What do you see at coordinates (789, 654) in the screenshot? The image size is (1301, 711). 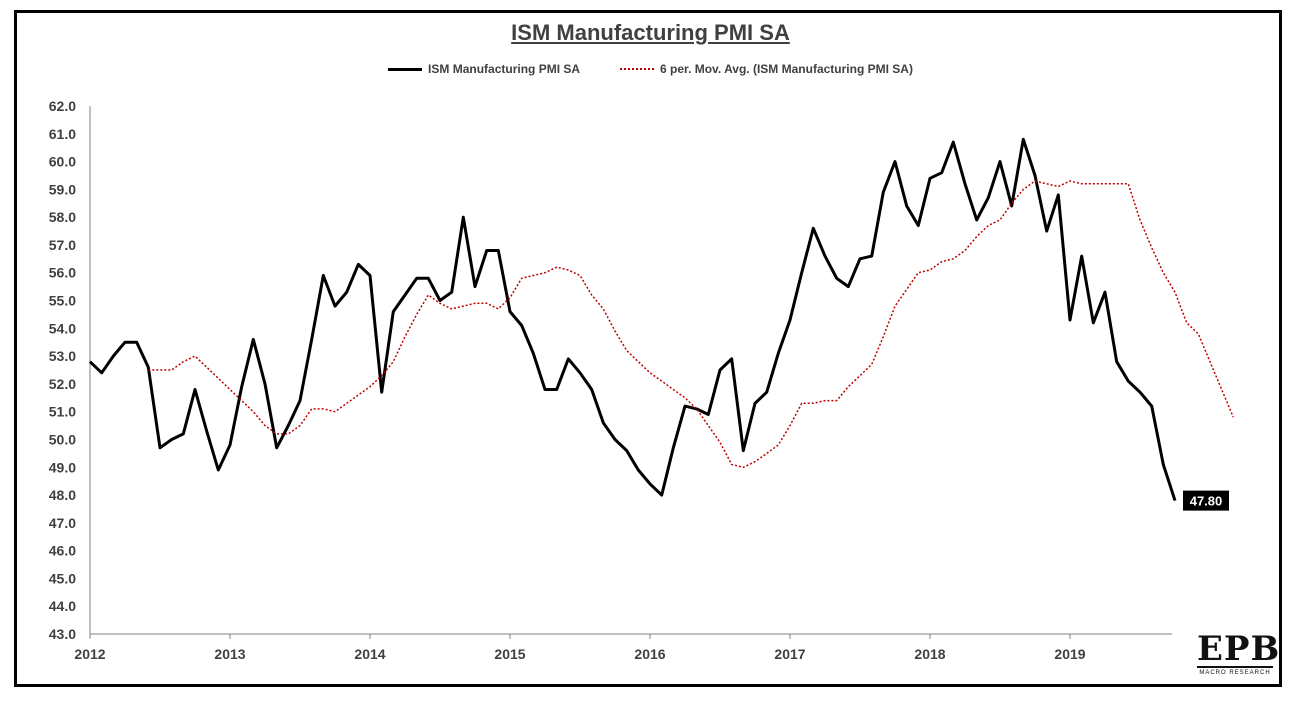 I see `x-tick-label: 2017` at bounding box center [789, 654].